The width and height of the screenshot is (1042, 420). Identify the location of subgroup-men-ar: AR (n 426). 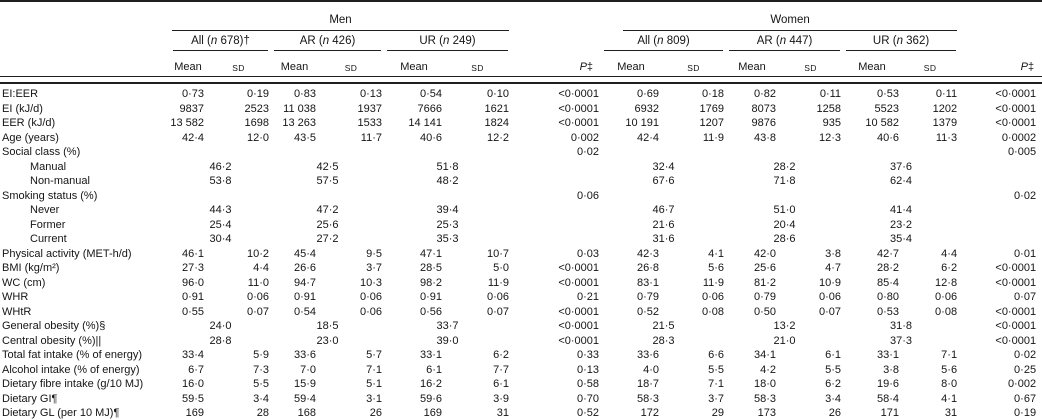
(327, 41).